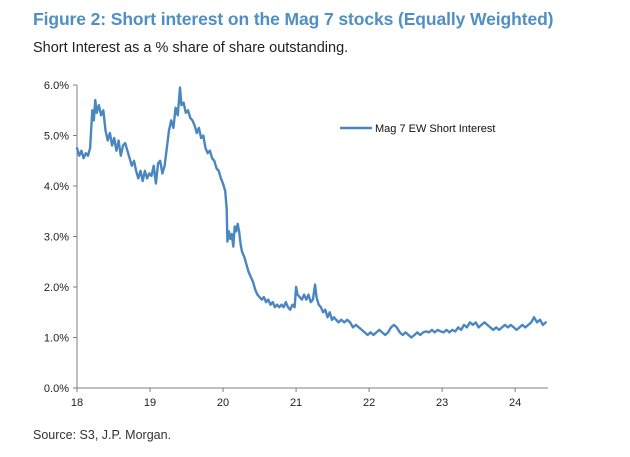  What do you see at coordinates (77, 403) in the screenshot?
I see `x-tick-label: 18` at bounding box center [77, 403].